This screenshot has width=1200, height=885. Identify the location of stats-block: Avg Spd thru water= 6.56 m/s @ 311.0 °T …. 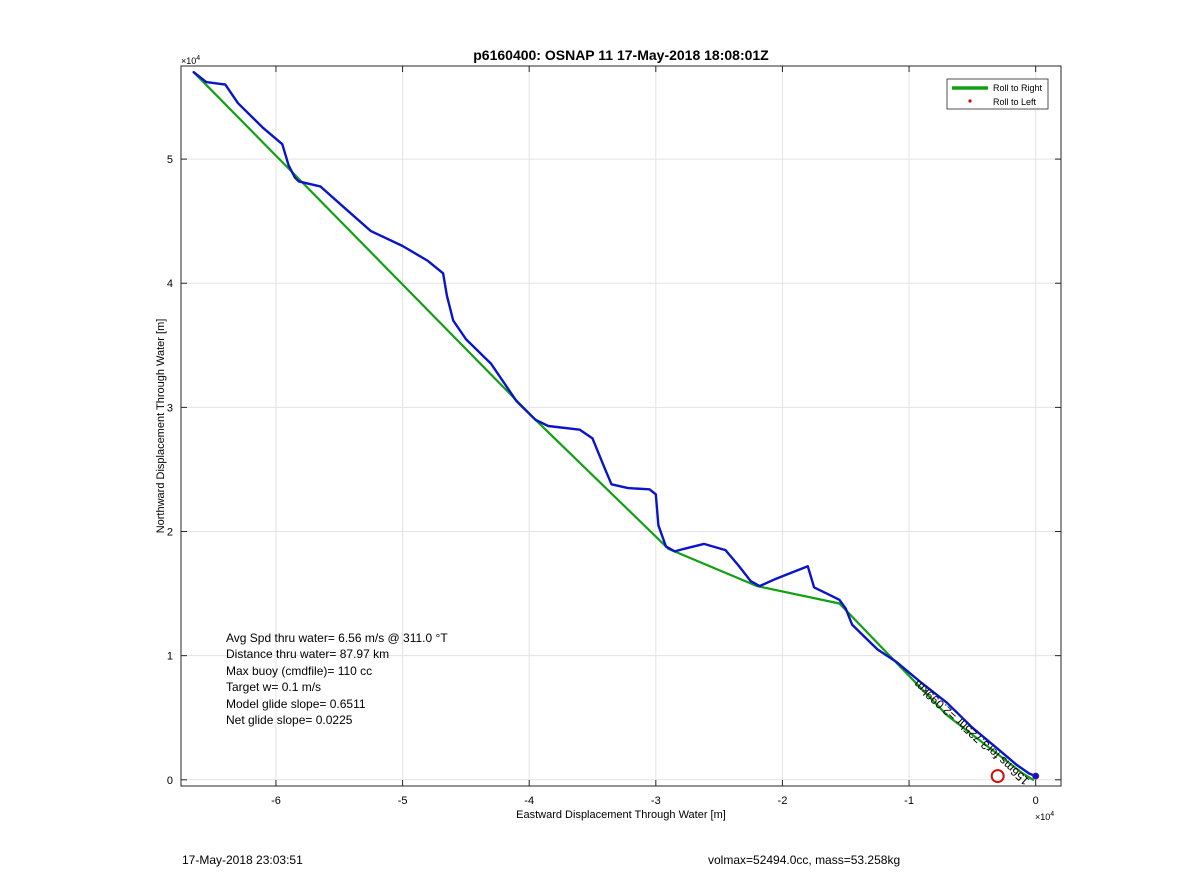
(337, 679).